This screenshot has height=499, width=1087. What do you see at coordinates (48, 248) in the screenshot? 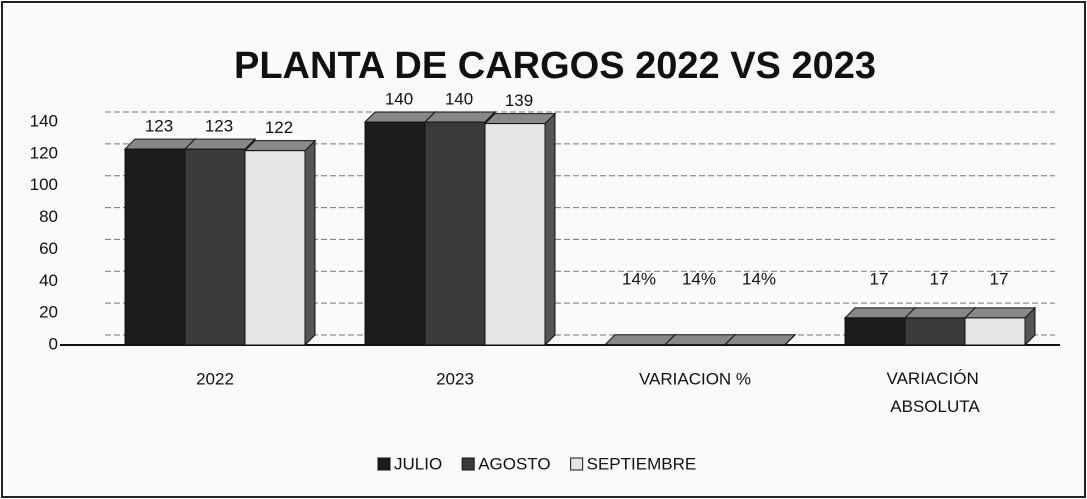
I see `y-tick-label: 60` at bounding box center [48, 248].